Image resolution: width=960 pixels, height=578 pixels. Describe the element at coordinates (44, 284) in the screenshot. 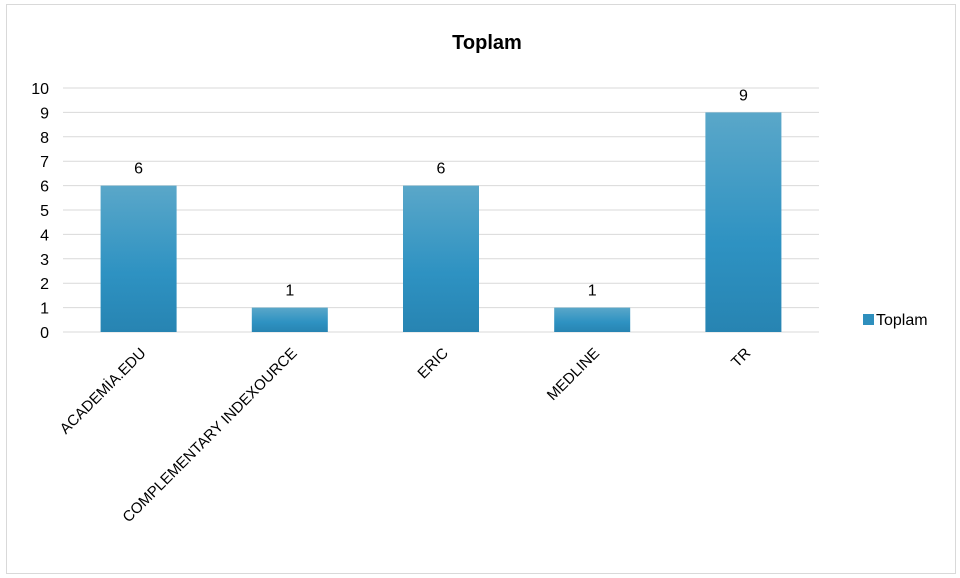

I see `y-tick-label: 2` at that location.